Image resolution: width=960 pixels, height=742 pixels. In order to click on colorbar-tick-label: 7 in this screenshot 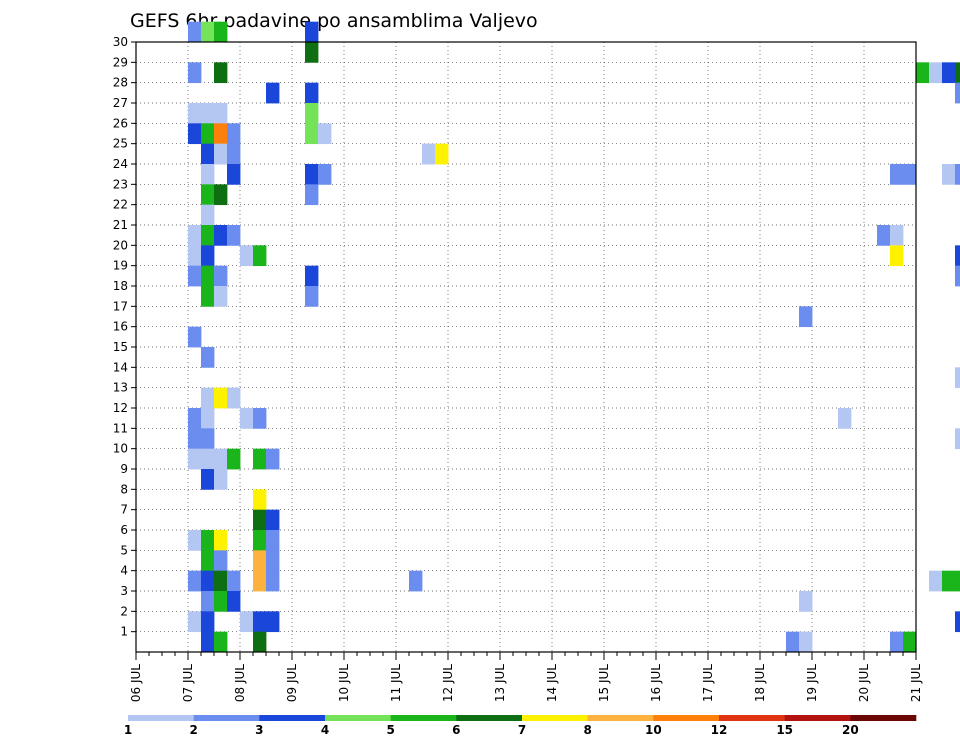, I will do `click(522, 730)`.